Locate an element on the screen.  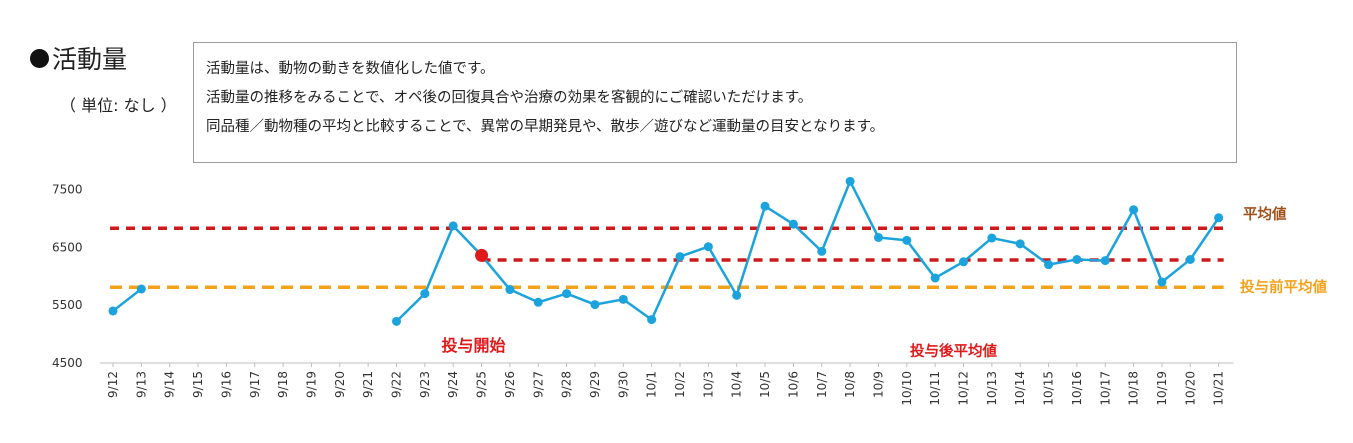
x-tick-label: 9/21 is located at coordinates (368, 384).